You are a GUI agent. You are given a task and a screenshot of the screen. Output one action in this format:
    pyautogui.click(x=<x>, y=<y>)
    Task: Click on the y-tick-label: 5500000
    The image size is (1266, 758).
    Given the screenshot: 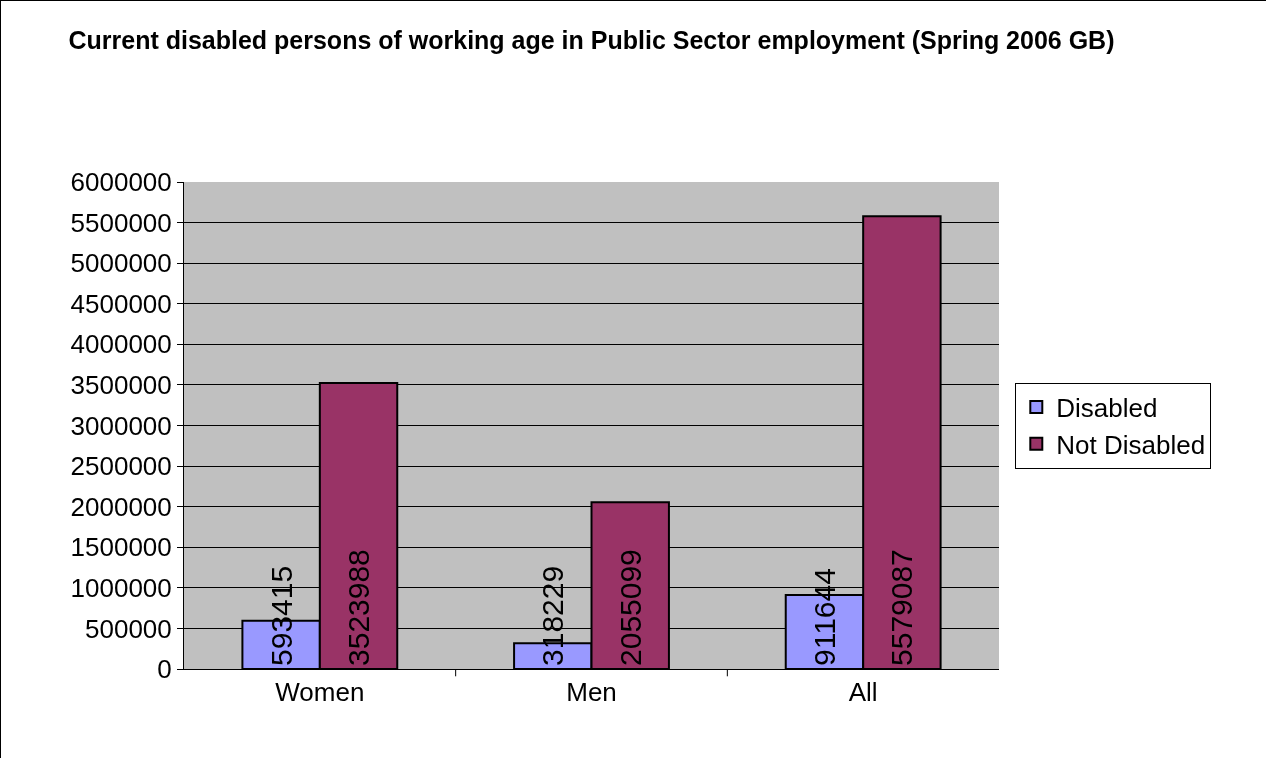 What is the action you would take?
    pyautogui.click(x=121, y=222)
    